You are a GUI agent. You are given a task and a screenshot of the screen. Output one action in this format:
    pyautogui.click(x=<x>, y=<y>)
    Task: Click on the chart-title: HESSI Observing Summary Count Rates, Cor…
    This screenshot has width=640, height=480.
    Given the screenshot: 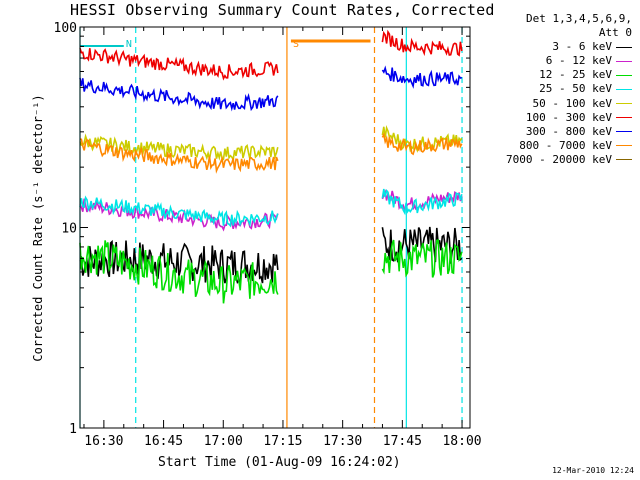 What is the action you would take?
    pyautogui.click(x=282, y=10)
    